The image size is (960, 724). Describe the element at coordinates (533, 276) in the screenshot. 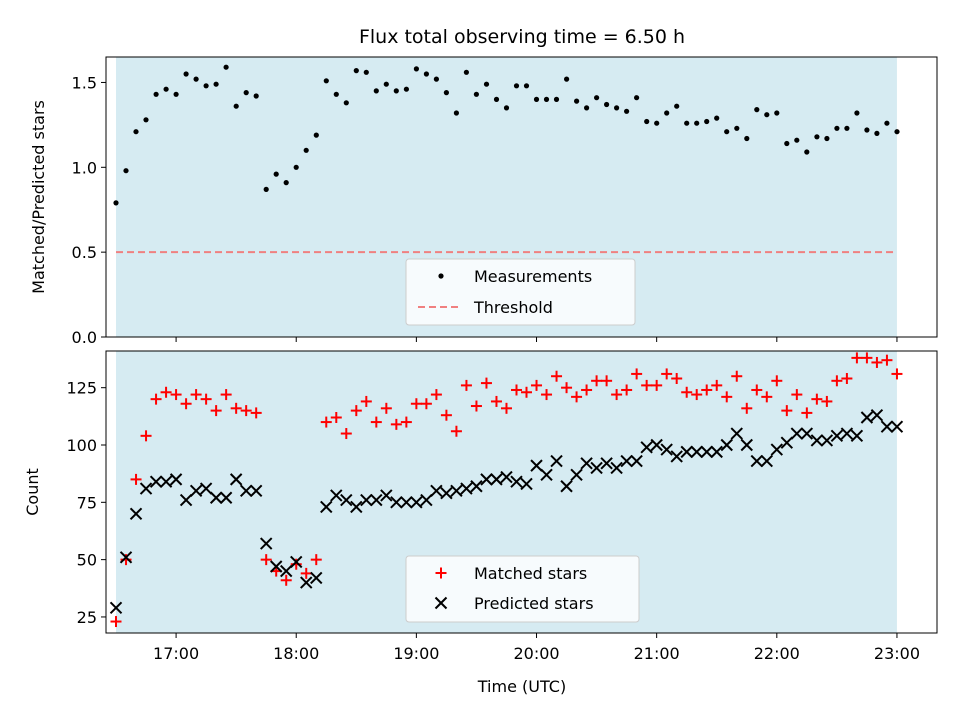

I see `legend-measurements-label: Measurements` at that location.